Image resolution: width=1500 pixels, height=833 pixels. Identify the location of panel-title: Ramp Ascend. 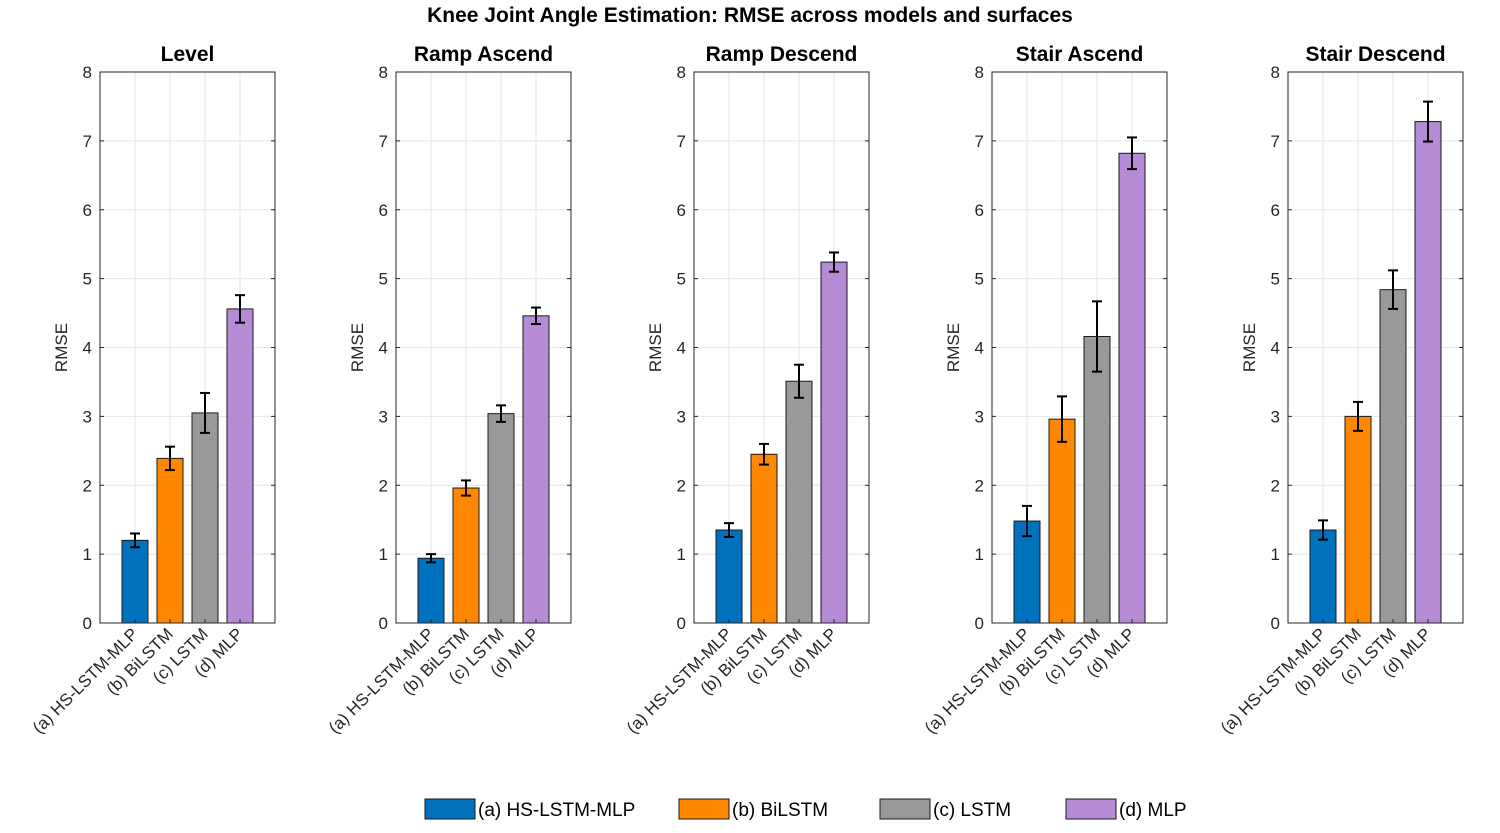
(483, 54).